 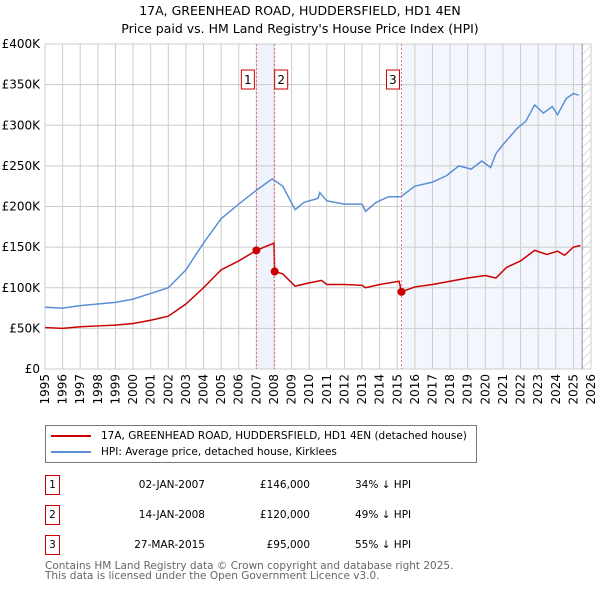 I want to click on x-tick-label: 2025, so click(x=573, y=389).